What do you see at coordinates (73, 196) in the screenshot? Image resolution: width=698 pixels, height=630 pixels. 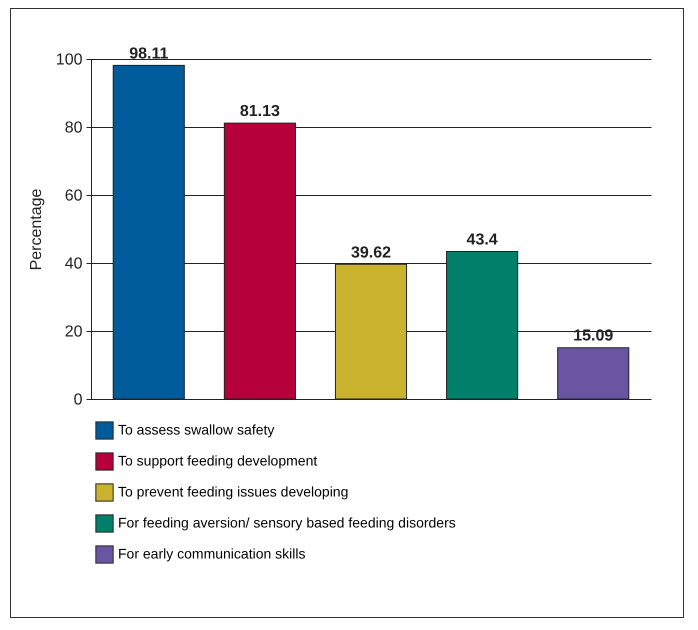 I see `y-tick-label: 60` at bounding box center [73, 196].